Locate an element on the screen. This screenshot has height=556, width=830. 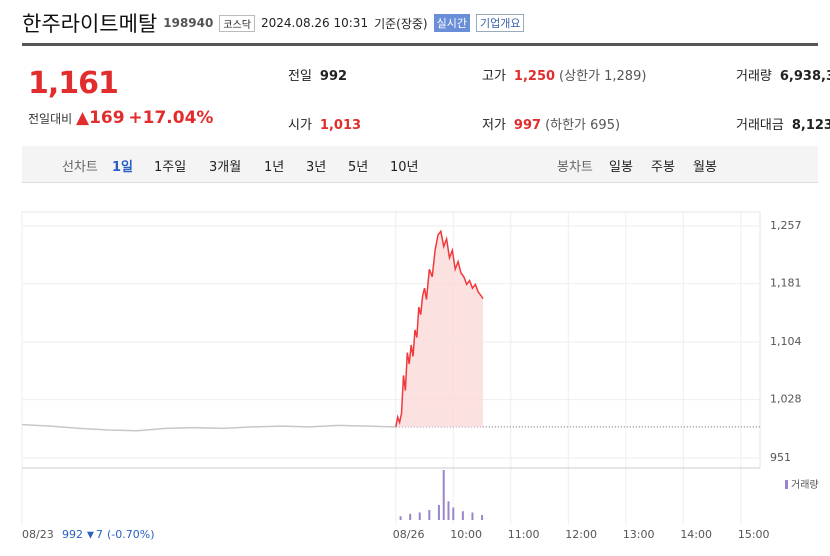
stats-row: 전일 992 고가 1,250(상한가 1,289) 거래량 6,938,355 is located at coordinates (557, 74).